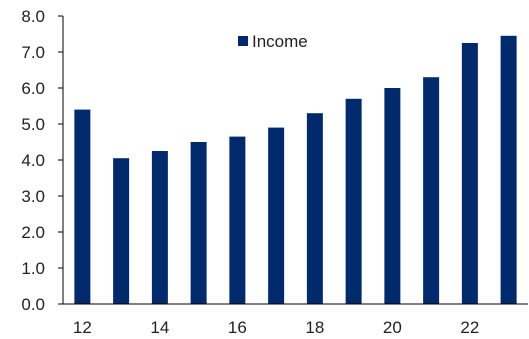 This screenshot has height=339, width=529. What do you see at coordinates (314, 327) in the screenshot?
I see `x-tick-label: 18` at bounding box center [314, 327].